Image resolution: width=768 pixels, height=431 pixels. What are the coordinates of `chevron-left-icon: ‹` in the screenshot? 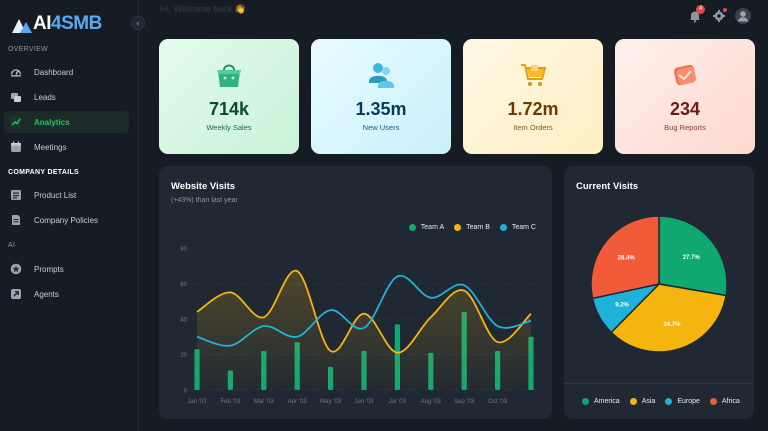 It's located at (138, 23).